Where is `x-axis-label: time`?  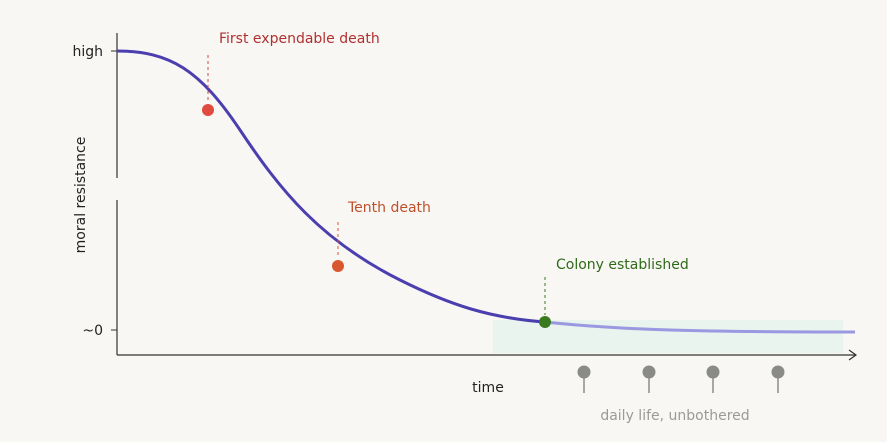 x-axis-label: time is located at coordinates (488, 388).